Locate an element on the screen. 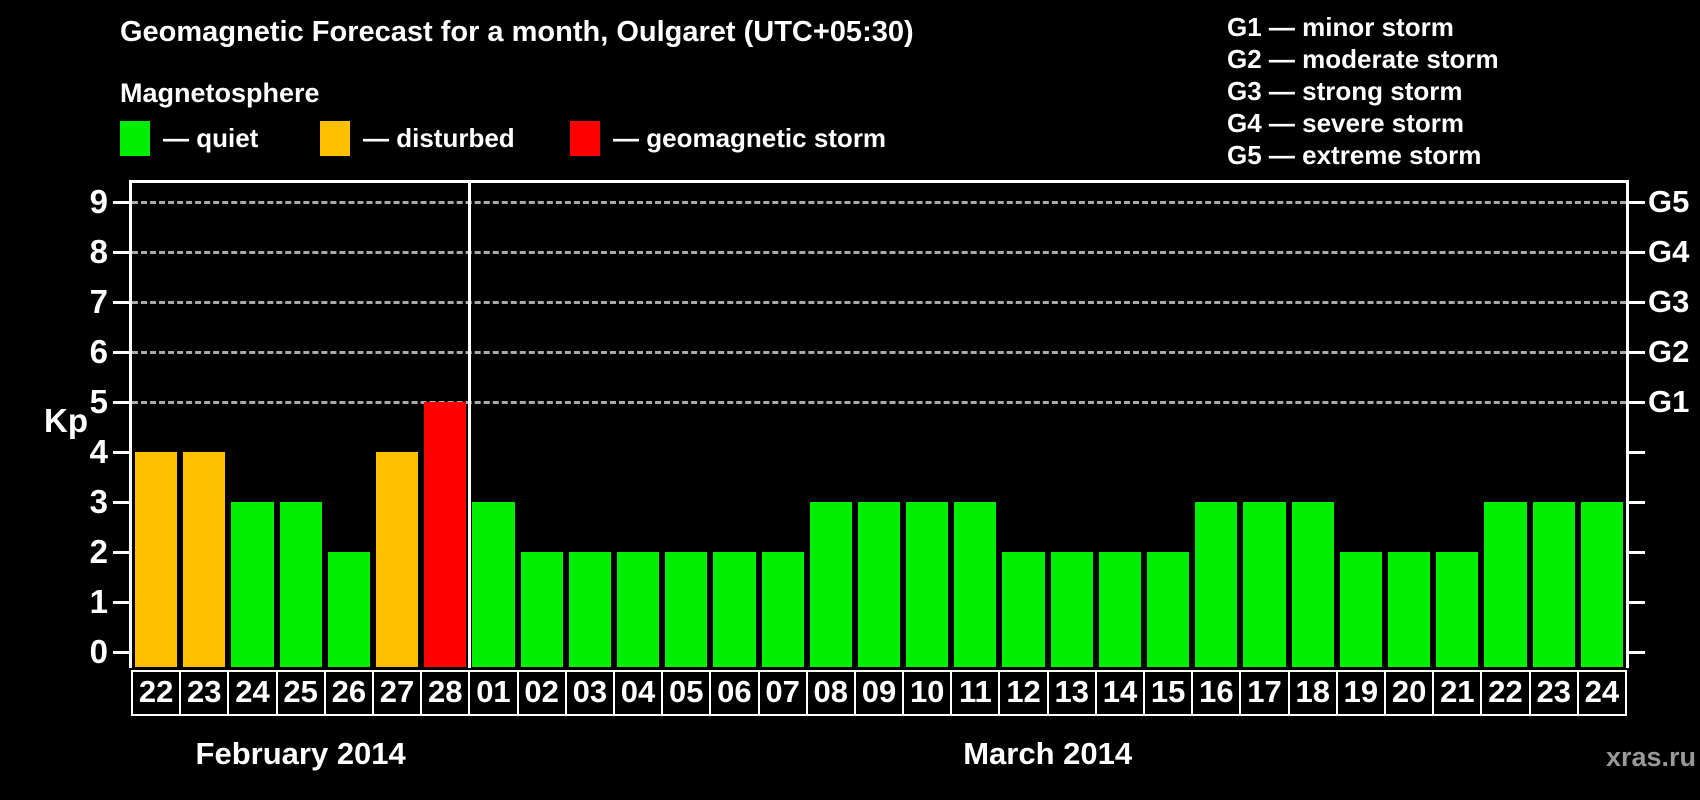 The image size is (1700, 800). legend-swatch-storm-icon is located at coordinates (585, 138).